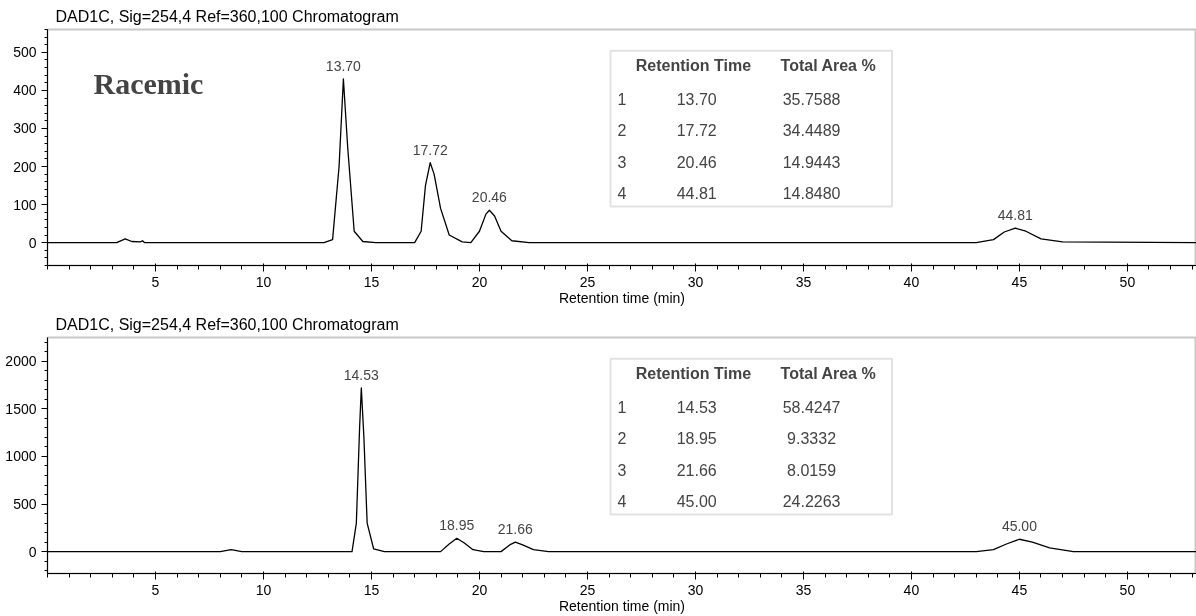 The height and width of the screenshot is (616, 1196). I want to click on y-tick-label: 200, so click(25, 166).